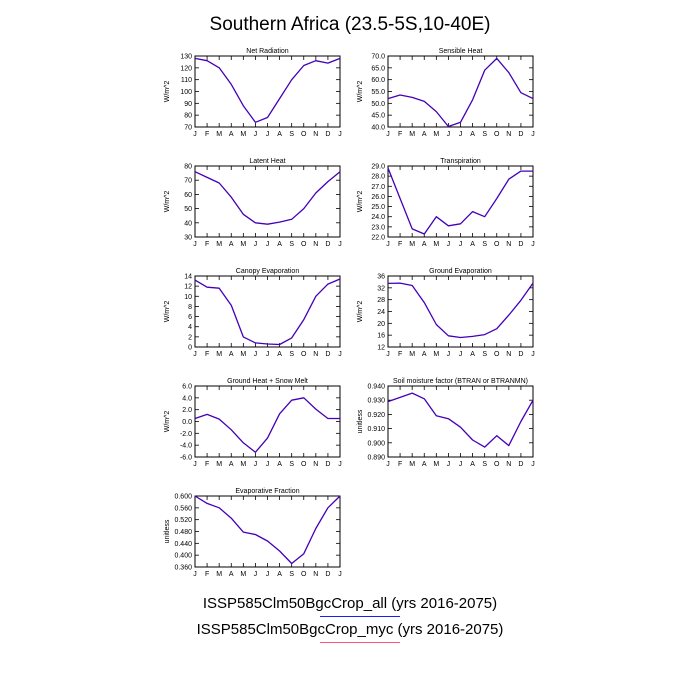 This screenshot has height=700, width=700. Describe the element at coordinates (188, 104) in the screenshot. I see `chart-1-ytick-label: 90` at that location.